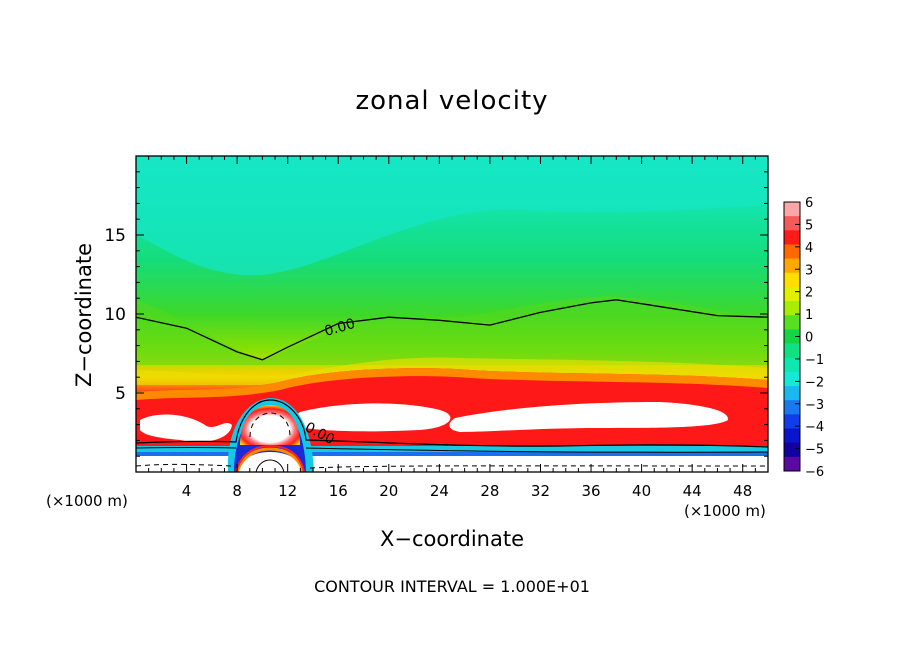 The width and height of the screenshot is (904, 654). Describe the element at coordinates (287, 491) in the screenshot. I see `x-tick-label: 12` at that location.